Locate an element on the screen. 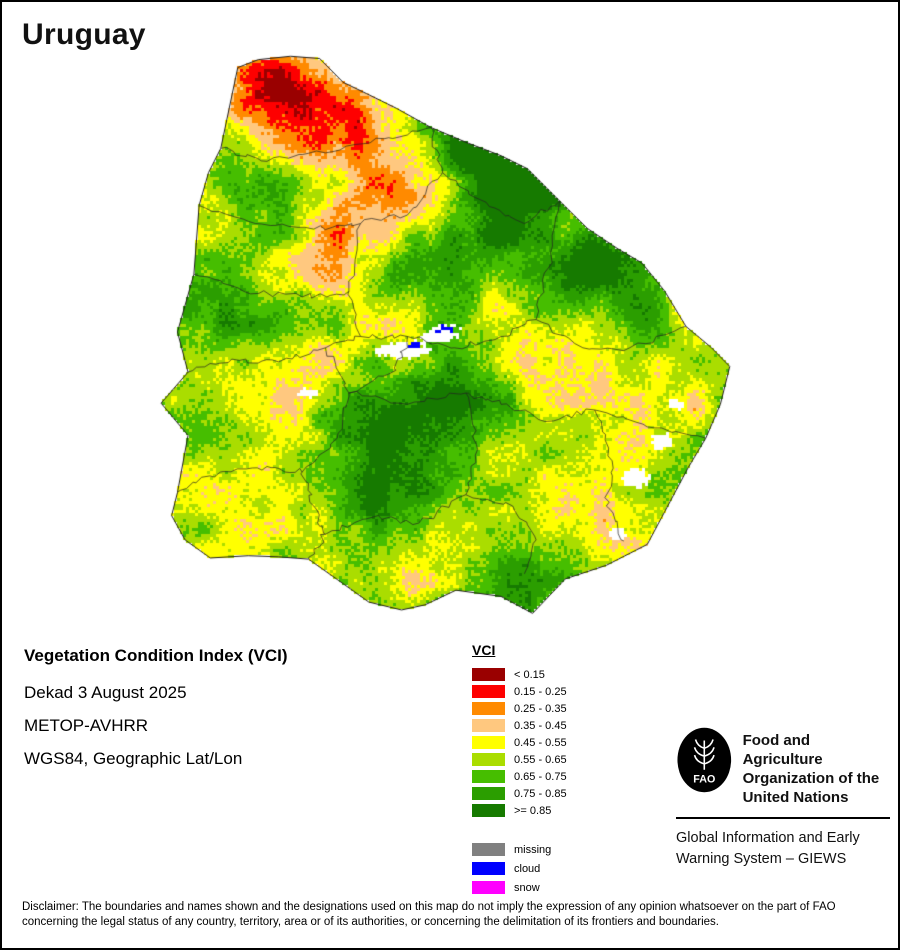 This screenshot has width=900, height=950. legend-item: 0.35 - 0.45 is located at coordinates (519, 725).